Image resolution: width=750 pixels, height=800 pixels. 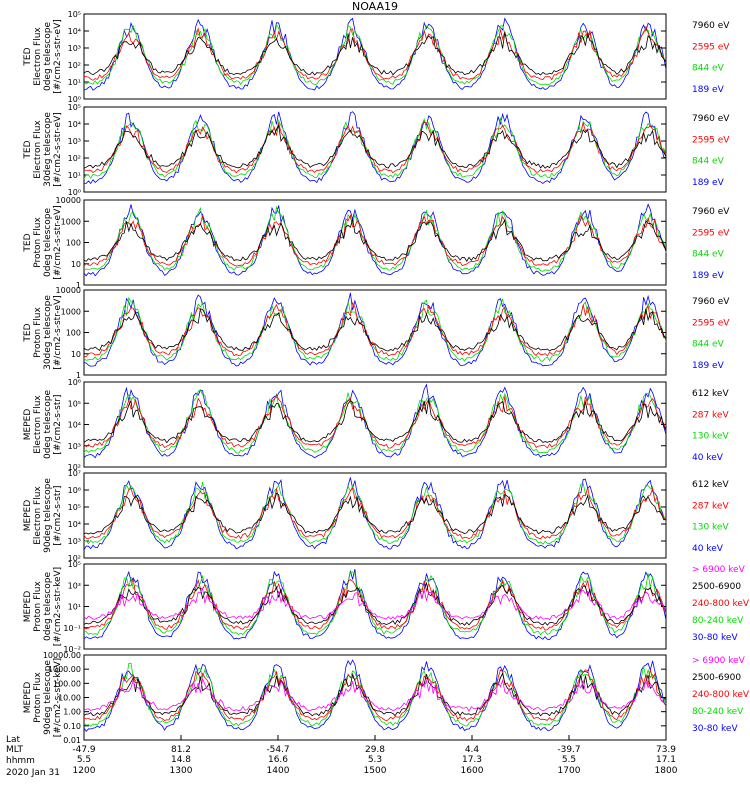 I want to click on y-tick-label: 10⁻¹, so click(x=72, y=628).